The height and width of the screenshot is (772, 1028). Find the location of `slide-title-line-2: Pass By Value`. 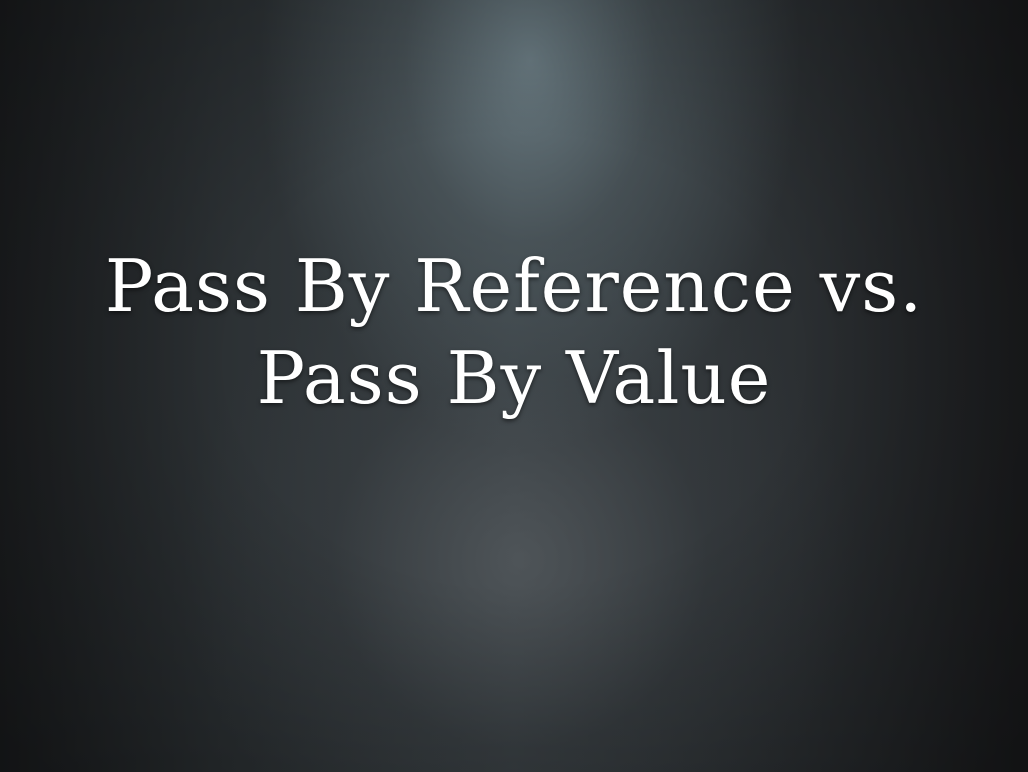

slide-title-line-2: Pass By Value is located at coordinates (514, 378).